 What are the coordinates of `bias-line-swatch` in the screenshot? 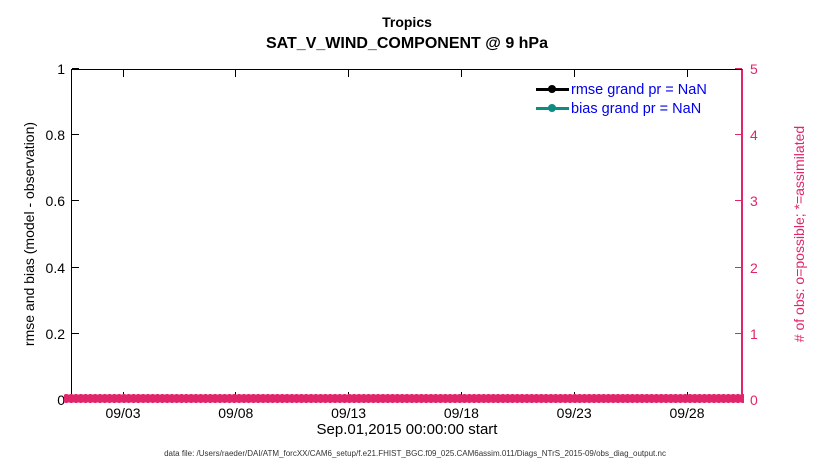 It's located at (552, 108).